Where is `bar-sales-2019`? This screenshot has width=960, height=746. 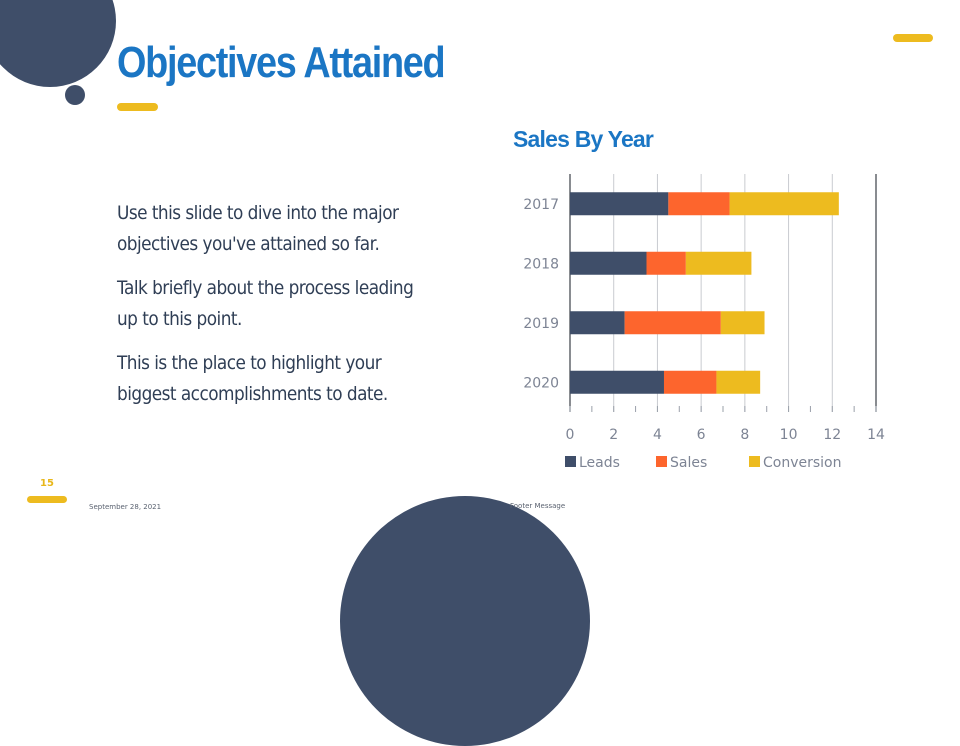
bar-sales-2019 is located at coordinates (672, 323).